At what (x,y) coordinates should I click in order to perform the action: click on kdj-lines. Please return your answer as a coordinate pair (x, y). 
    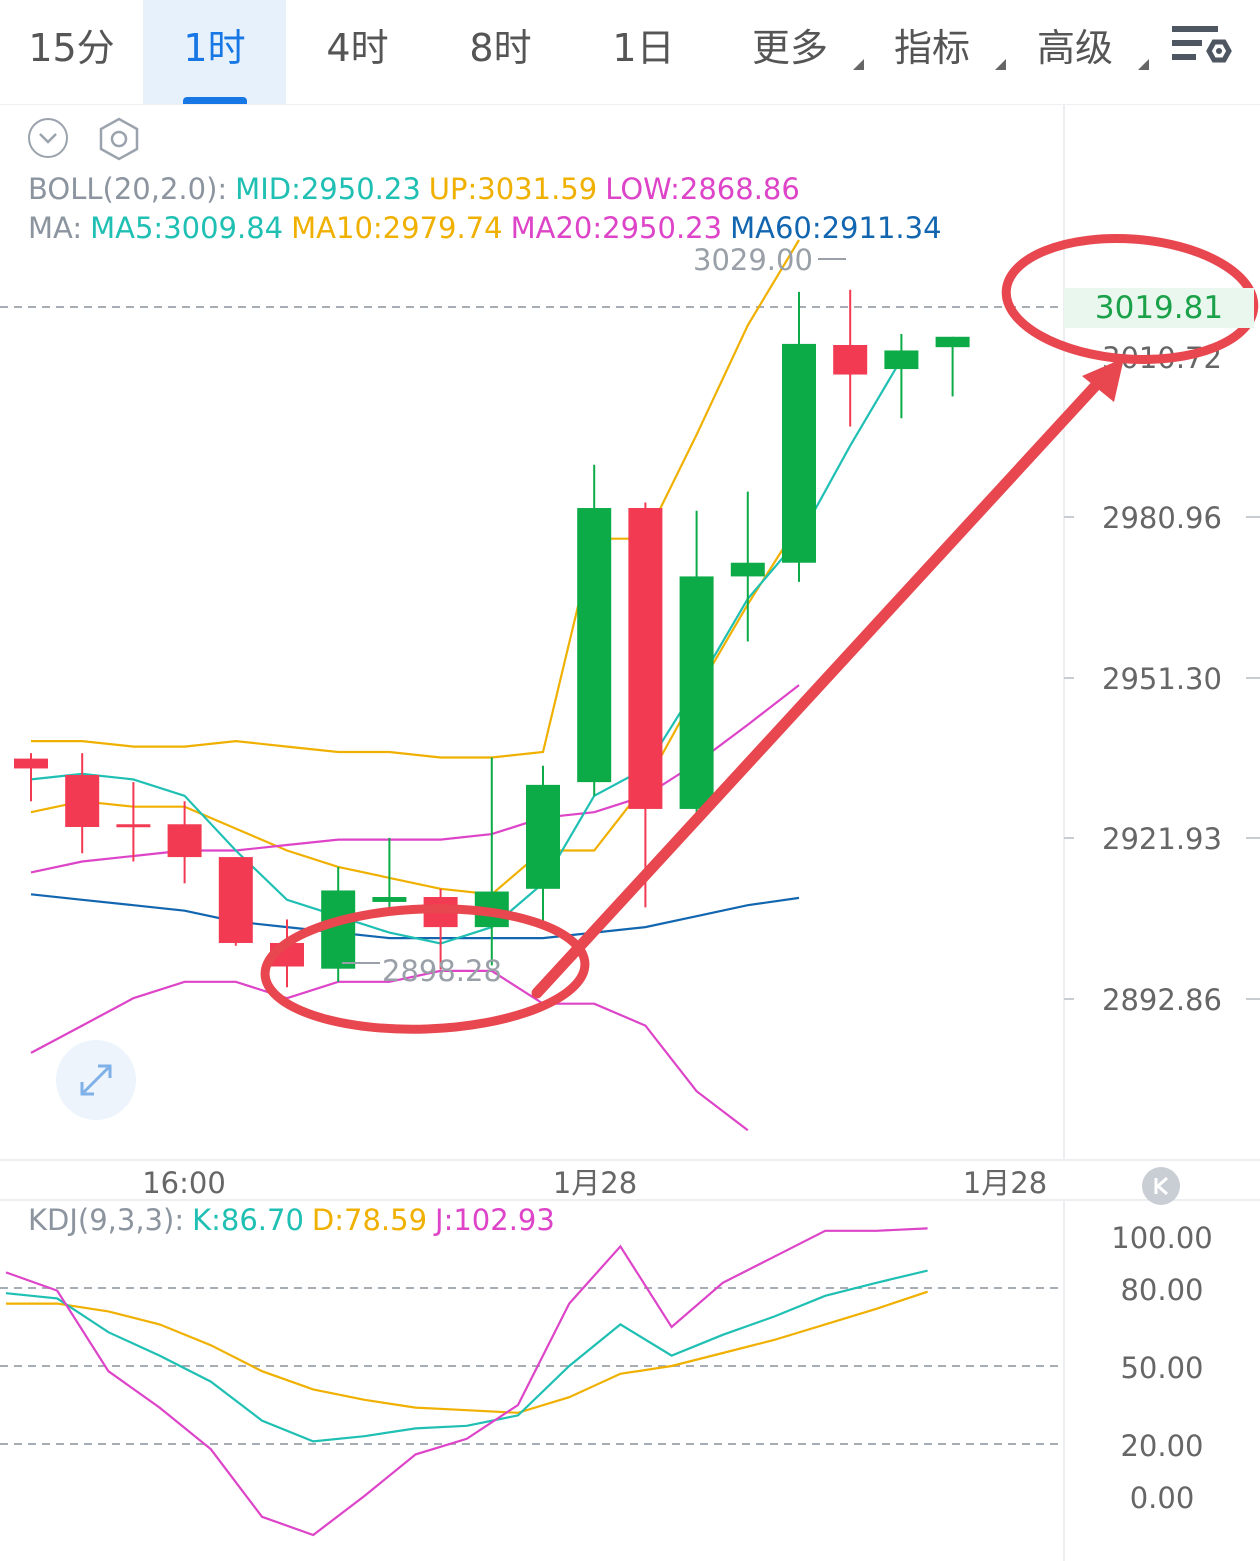
    Looking at the image, I should click on (466, 1382).